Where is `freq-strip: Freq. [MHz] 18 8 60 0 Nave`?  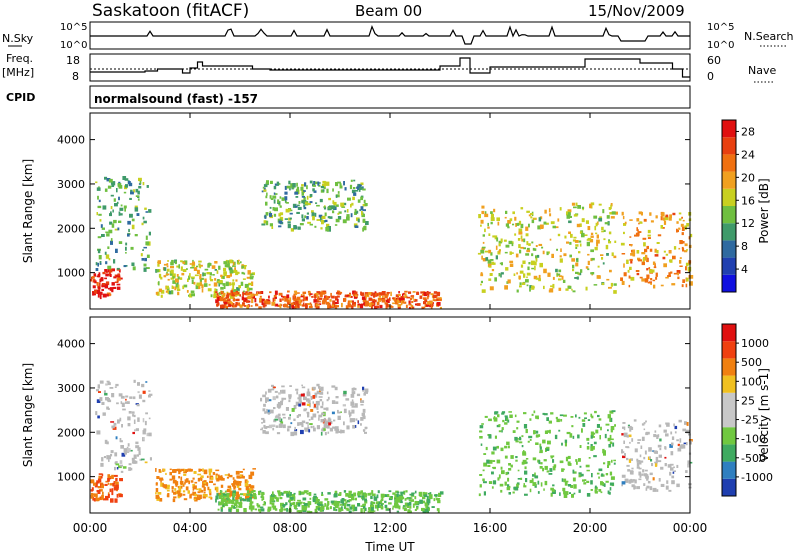
freq-strip: Freq. [MHz] 18 8 60 0 Nave is located at coordinates (389, 67).